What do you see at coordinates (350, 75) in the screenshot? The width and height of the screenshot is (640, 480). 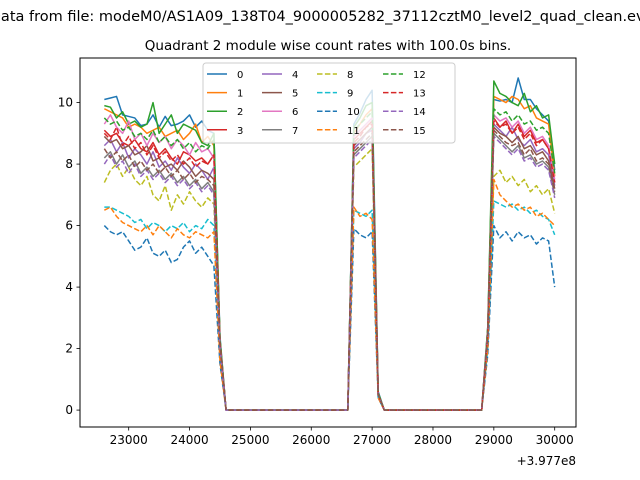 I see `legend-label-8: 8` at bounding box center [350, 75].